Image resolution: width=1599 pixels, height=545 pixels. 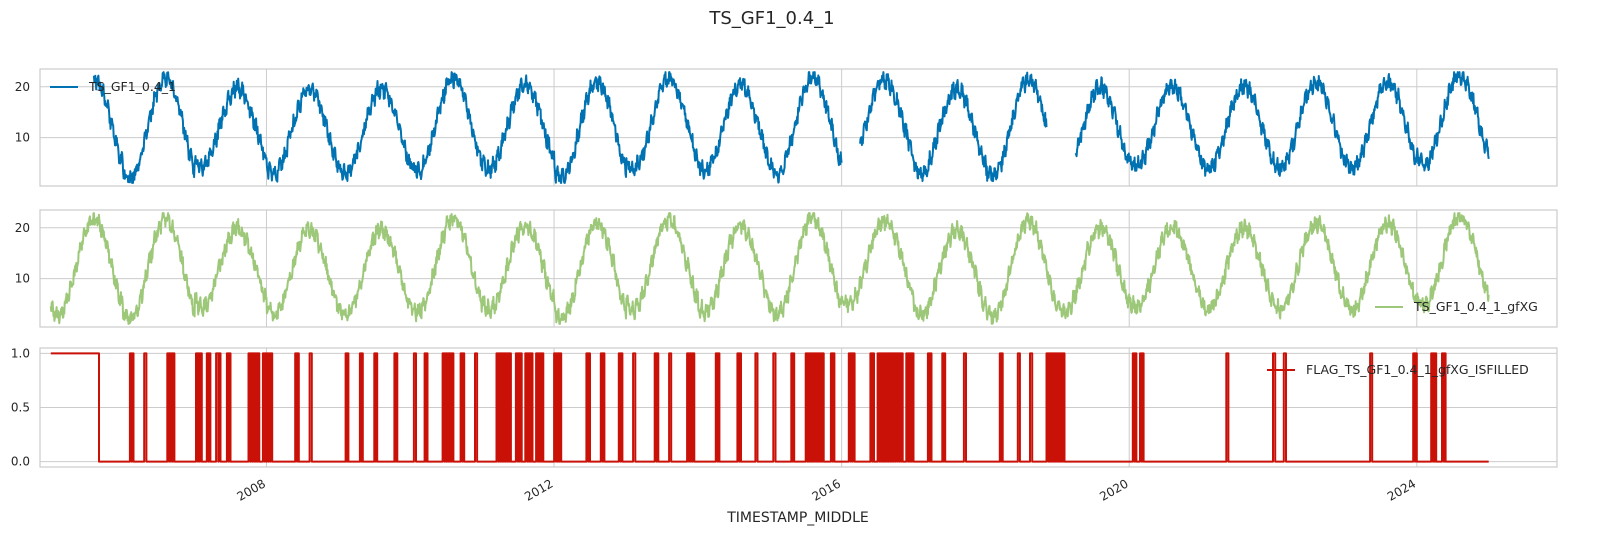 What do you see at coordinates (538, 489) in the screenshot?
I see `x-tick-label: 2012` at bounding box center [538, 489].